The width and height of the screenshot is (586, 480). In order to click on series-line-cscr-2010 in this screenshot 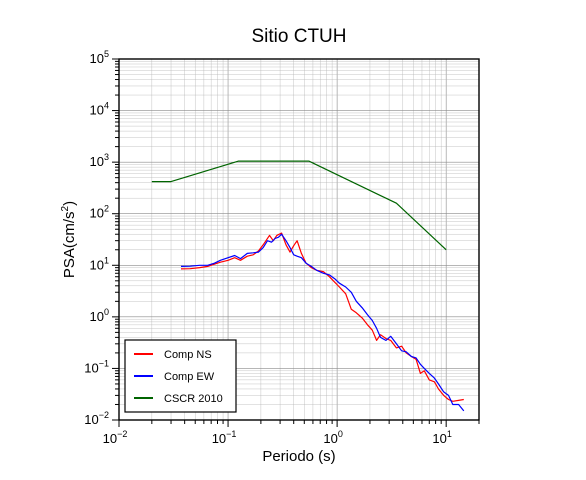, I will do `click(299, 205)`.